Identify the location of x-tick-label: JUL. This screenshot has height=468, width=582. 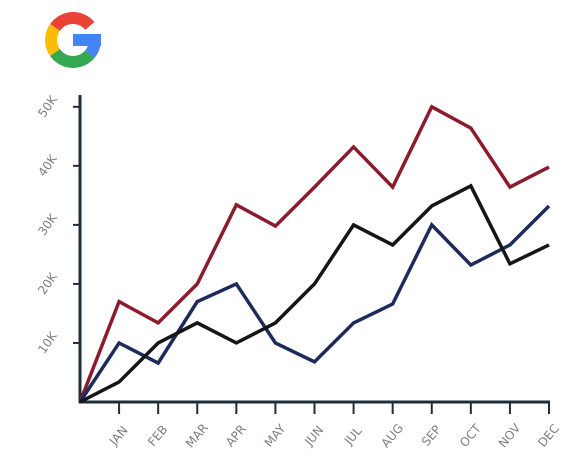
(353, 436).